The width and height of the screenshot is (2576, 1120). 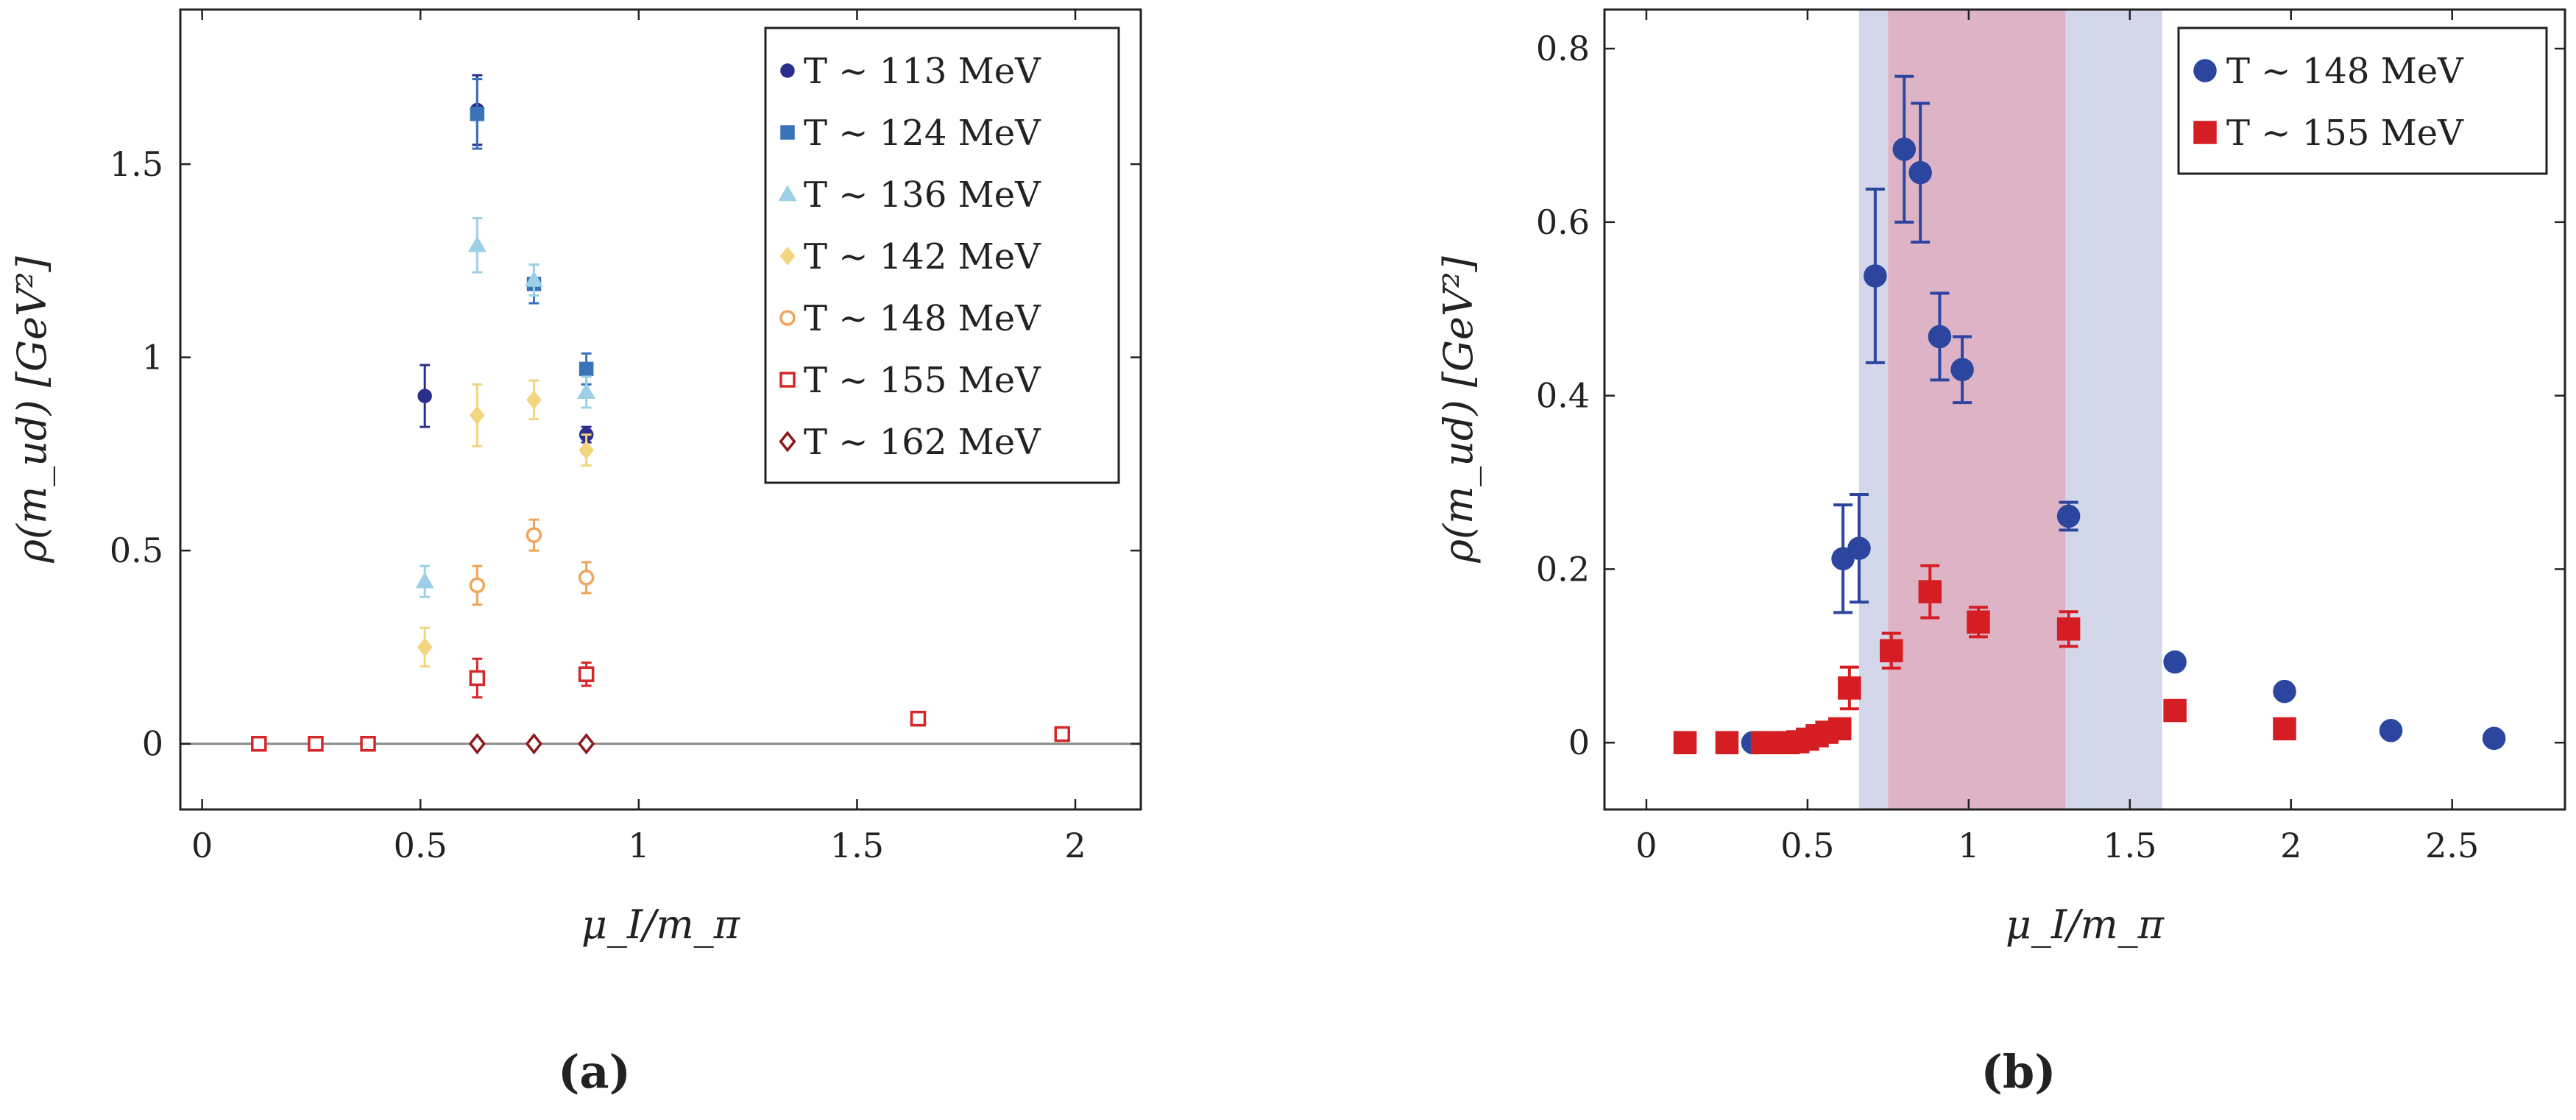 I want to click on legend-item-t-113-mev: T ∼ 113 MeV, so click(x=910, y=71).